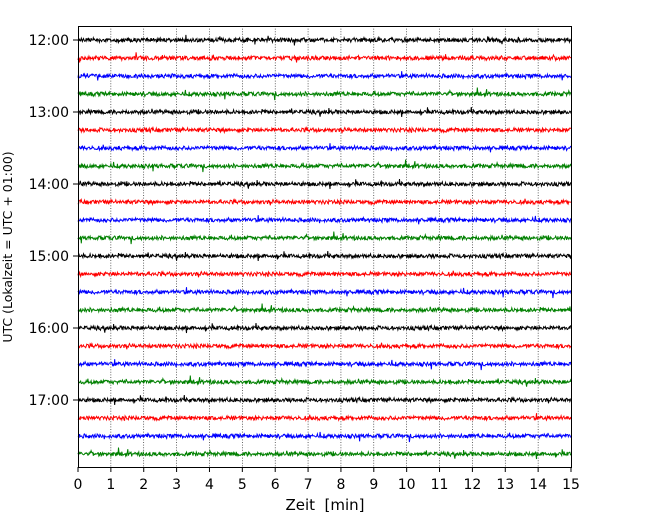 This screenshot has width=650, height=520. What do you see at coordinates (53, 221) in the screenshot?
I see `y-axis-ticks: 12:00 13:00 14:00 15:00 16:00 17:00` at bounding box center [53, 221].